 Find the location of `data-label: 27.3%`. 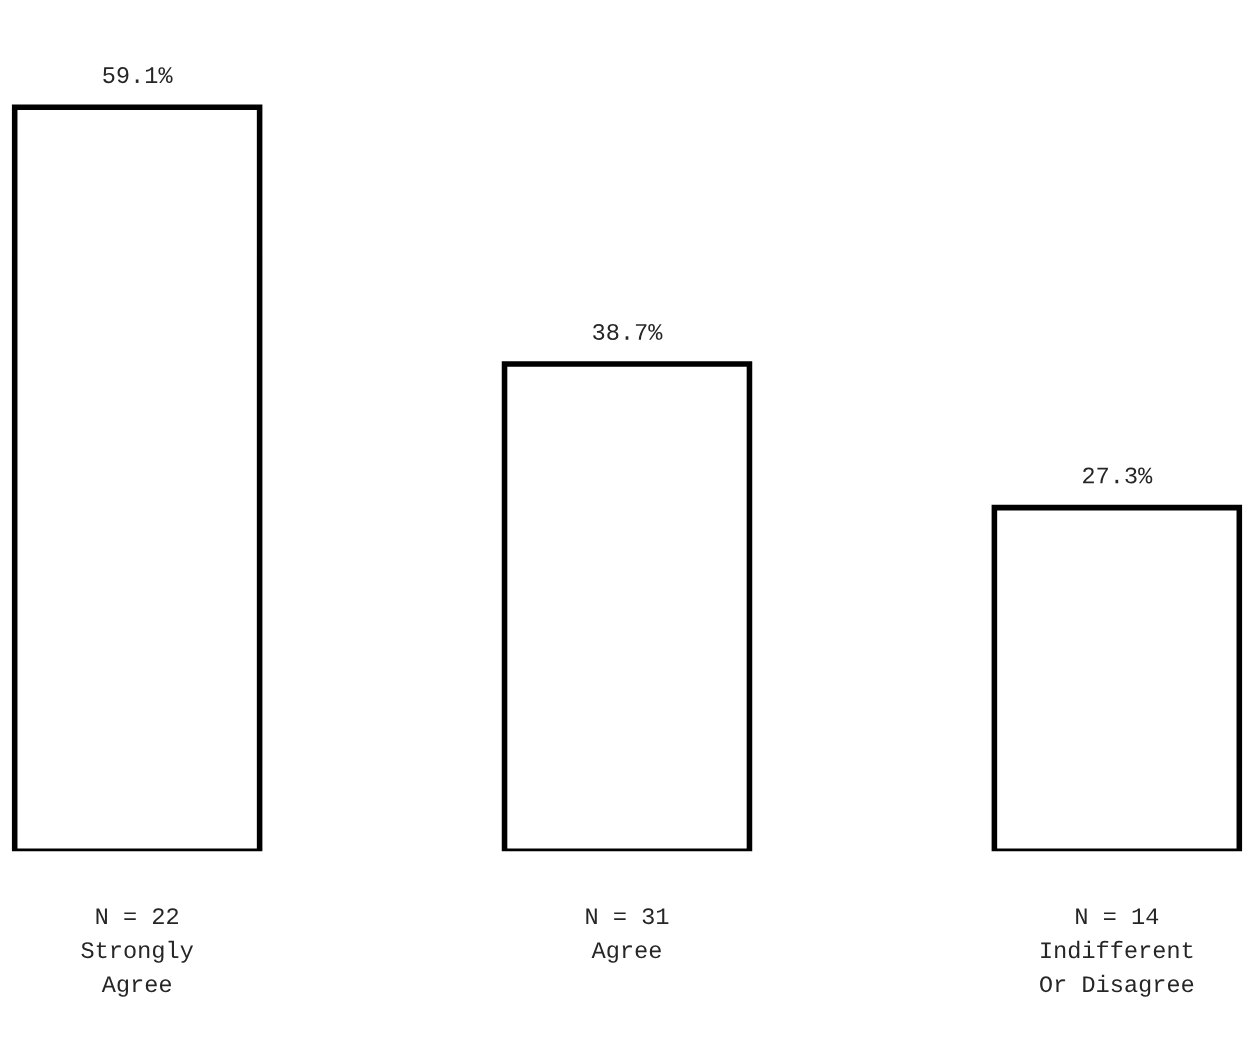

data-label: 27.3% is located at coordinates (1118, 475).